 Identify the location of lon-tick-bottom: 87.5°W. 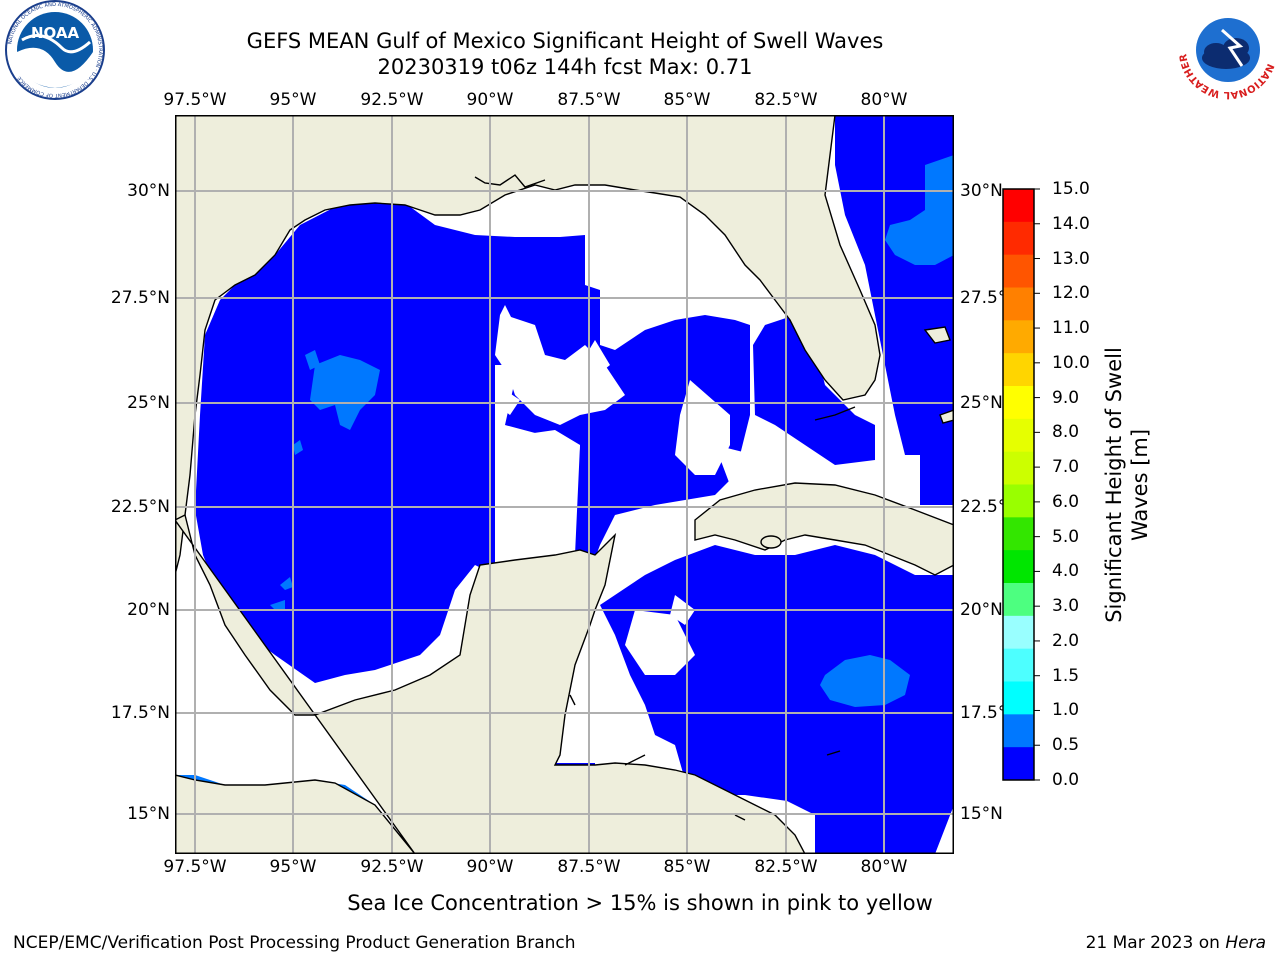
(589, 867).